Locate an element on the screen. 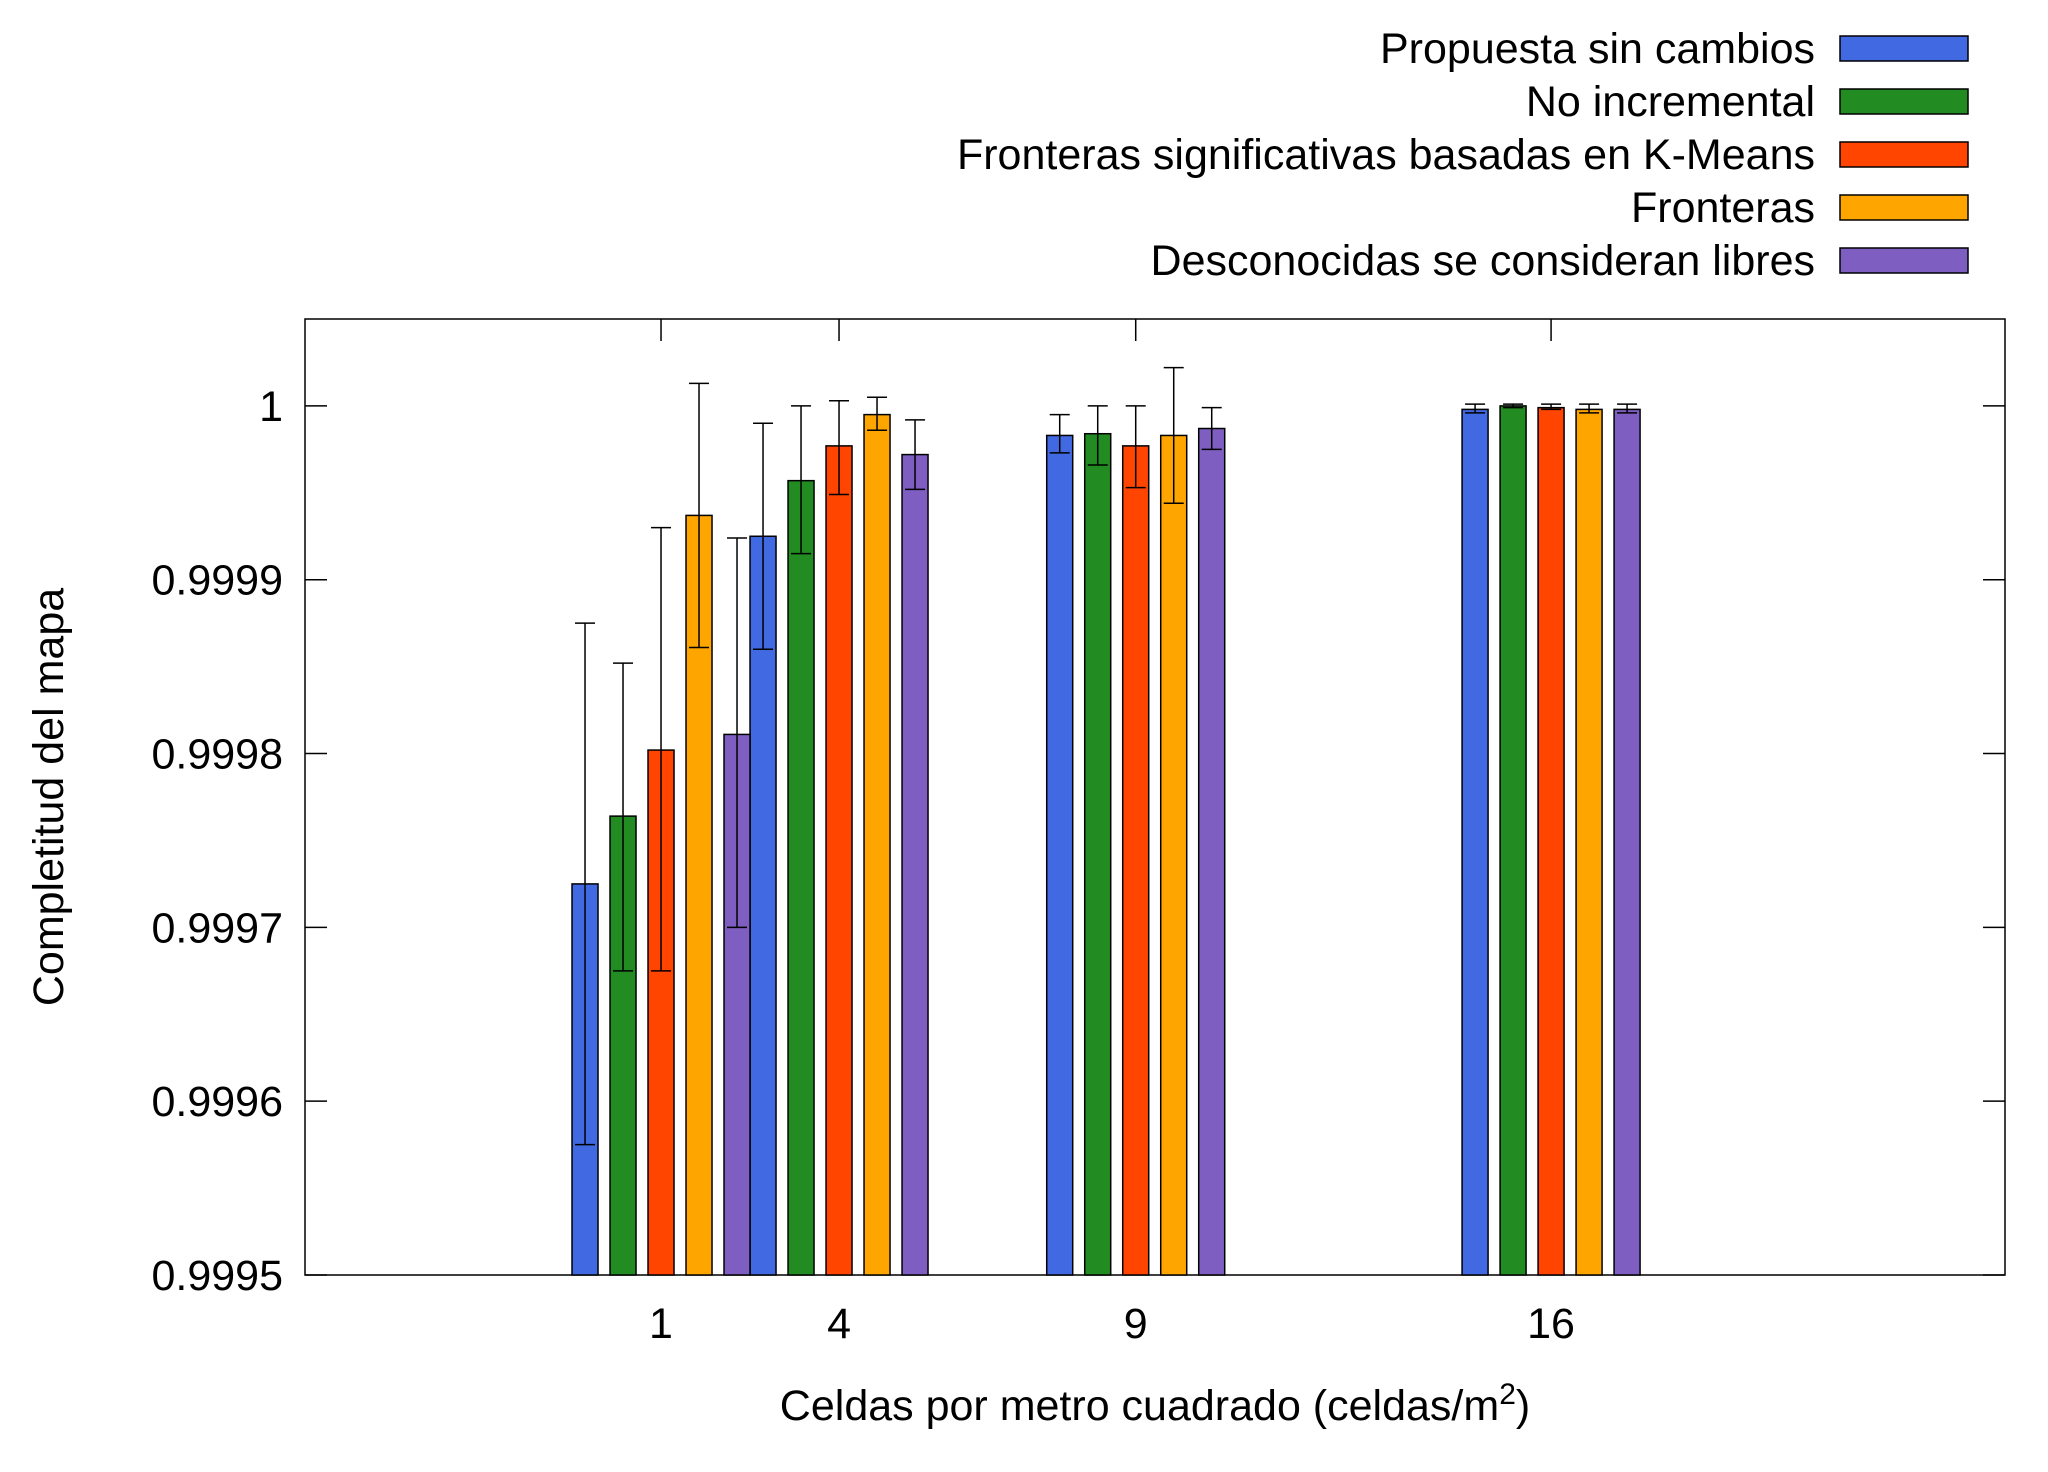 The image size is (2048, 1472). y-tick-label: 1 is located at coordinates (271, 407).